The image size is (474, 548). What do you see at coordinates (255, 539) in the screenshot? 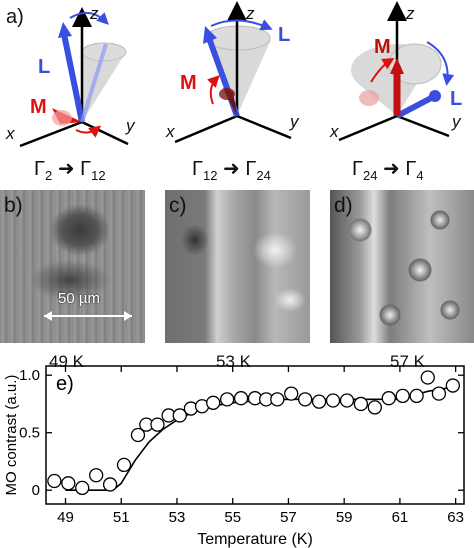
I see `x-axis-title: Temperature (K)` at bounding box center [255, 539].